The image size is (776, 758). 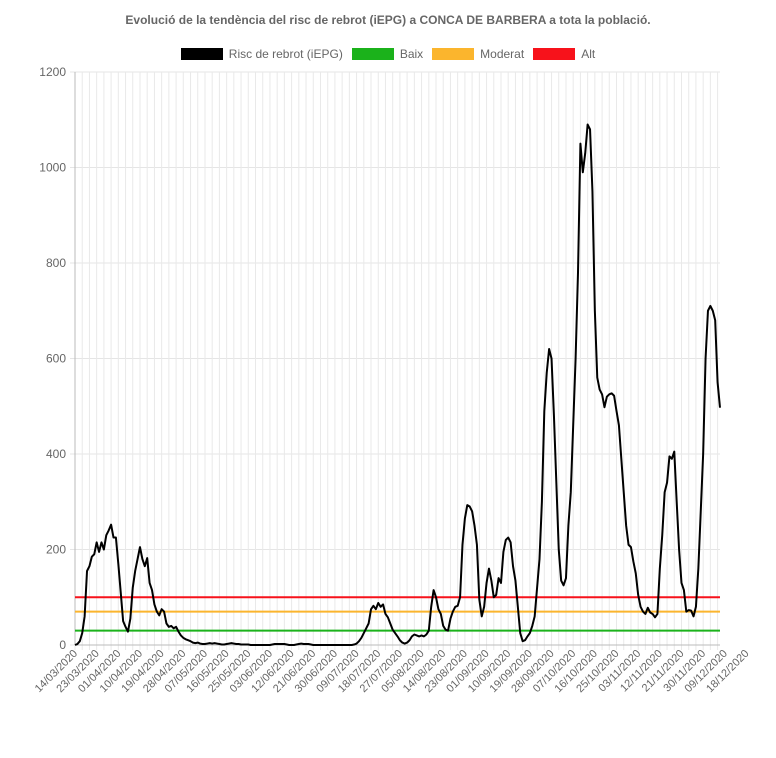 What do you see at coordinates (453, 54) in the screenshot?
I see `legend-swatch-moderat` at bounding box center [453, 54].